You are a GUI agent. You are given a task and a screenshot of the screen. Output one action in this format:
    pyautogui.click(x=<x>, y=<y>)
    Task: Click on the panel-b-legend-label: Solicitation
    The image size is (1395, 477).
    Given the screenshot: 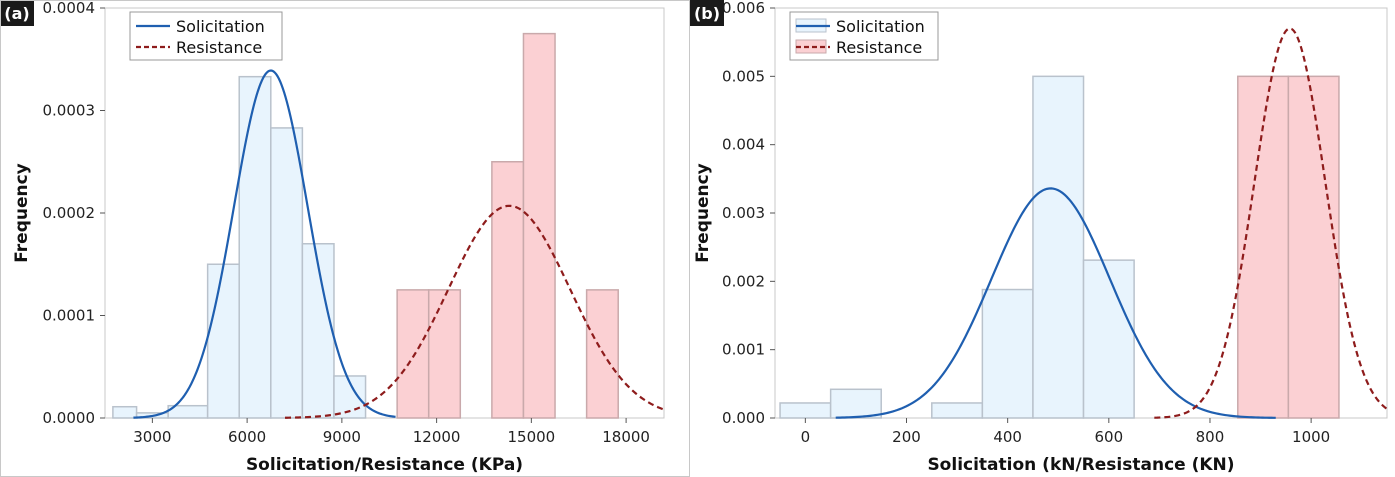 What is the action you would take?
    pyautogui.click(x=880, y=26)
    